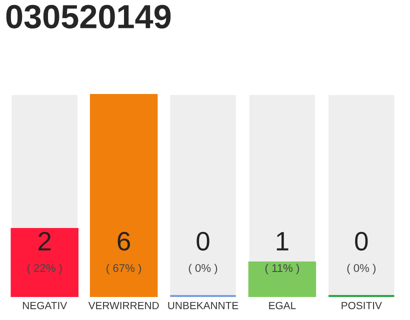 The width and height of the screenshot is (410, 320). What do you see at coordinates (282, 279) in the screenshot?
I see `bar` at bounding box center [282, 279].